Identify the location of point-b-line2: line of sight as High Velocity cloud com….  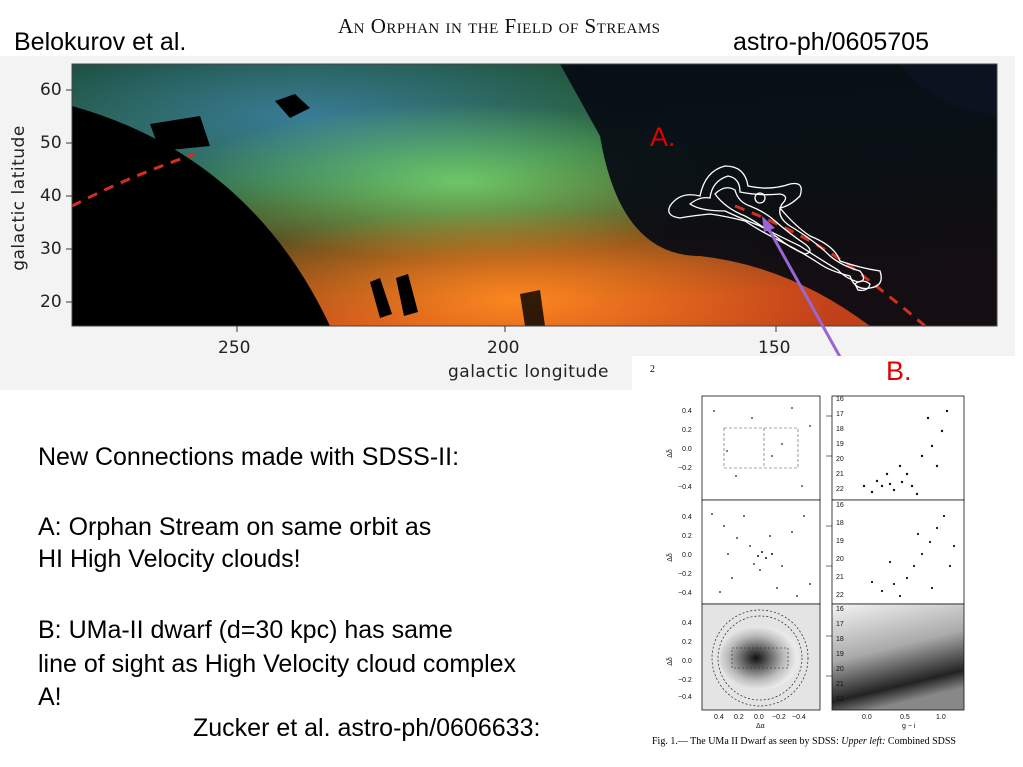
(277, 664).